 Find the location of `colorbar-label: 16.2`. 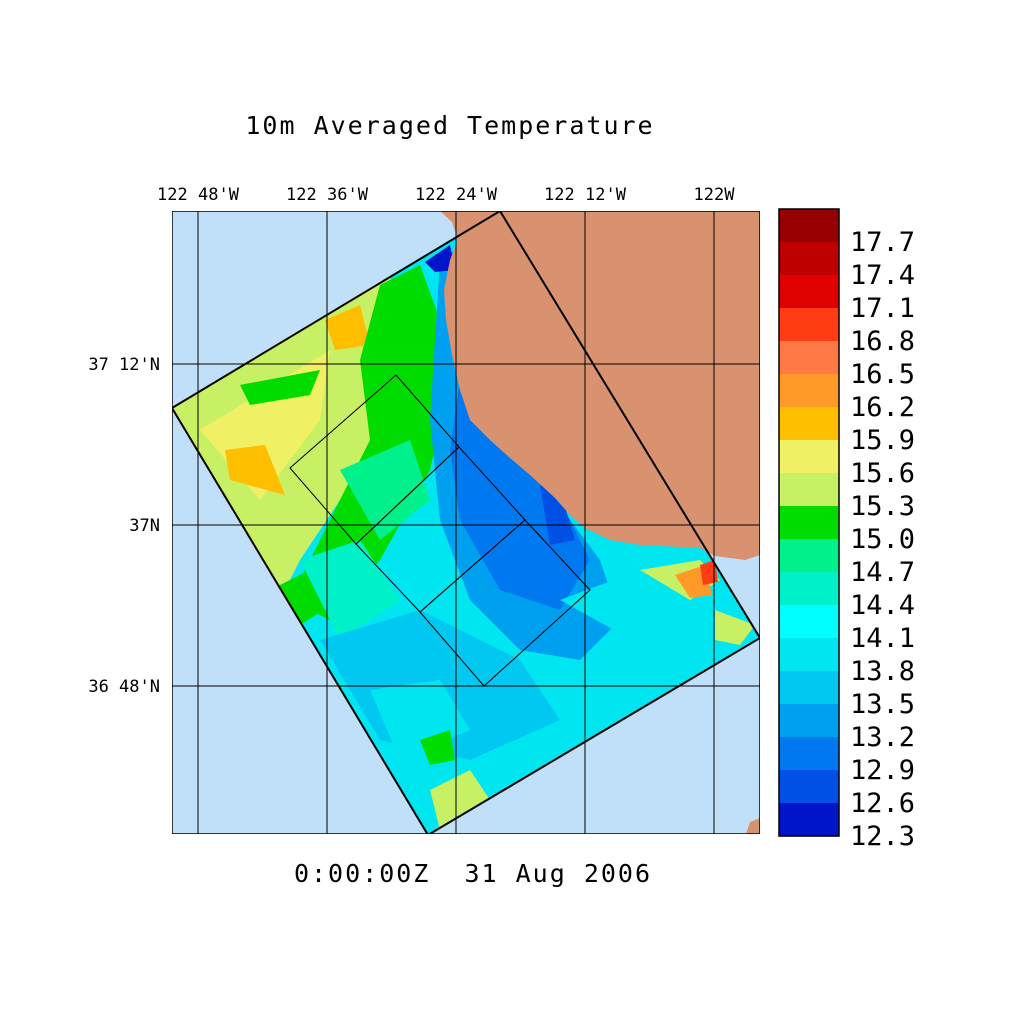

colorbar-label: 16.2 is located at coordinates (882, 407).